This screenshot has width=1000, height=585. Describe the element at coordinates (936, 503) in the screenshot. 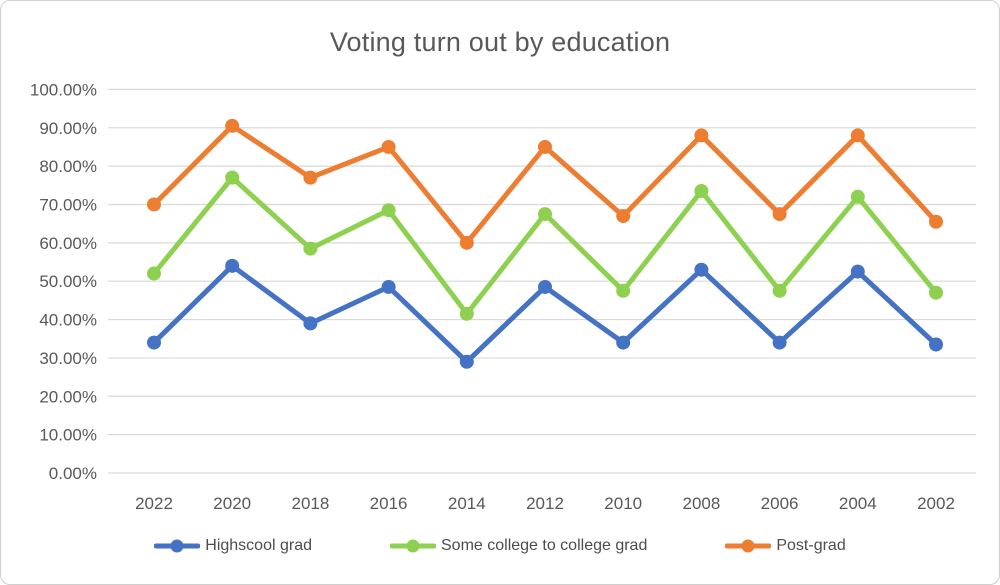

I see `x-tick-label: 2002` at that location.